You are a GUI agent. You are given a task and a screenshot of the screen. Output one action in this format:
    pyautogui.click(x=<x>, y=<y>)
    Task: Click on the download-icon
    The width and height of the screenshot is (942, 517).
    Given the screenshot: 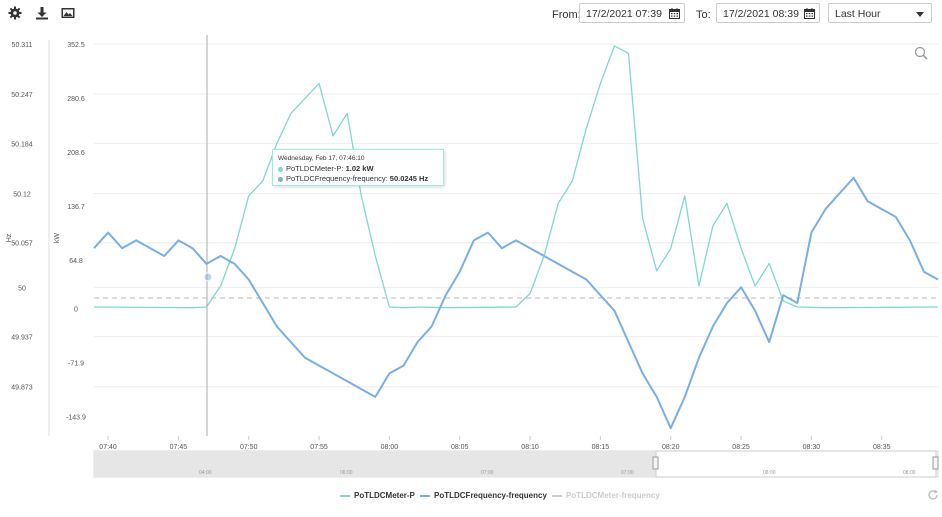 What is the action you would take?
    pyautogui.click(x=43, y=14)
    